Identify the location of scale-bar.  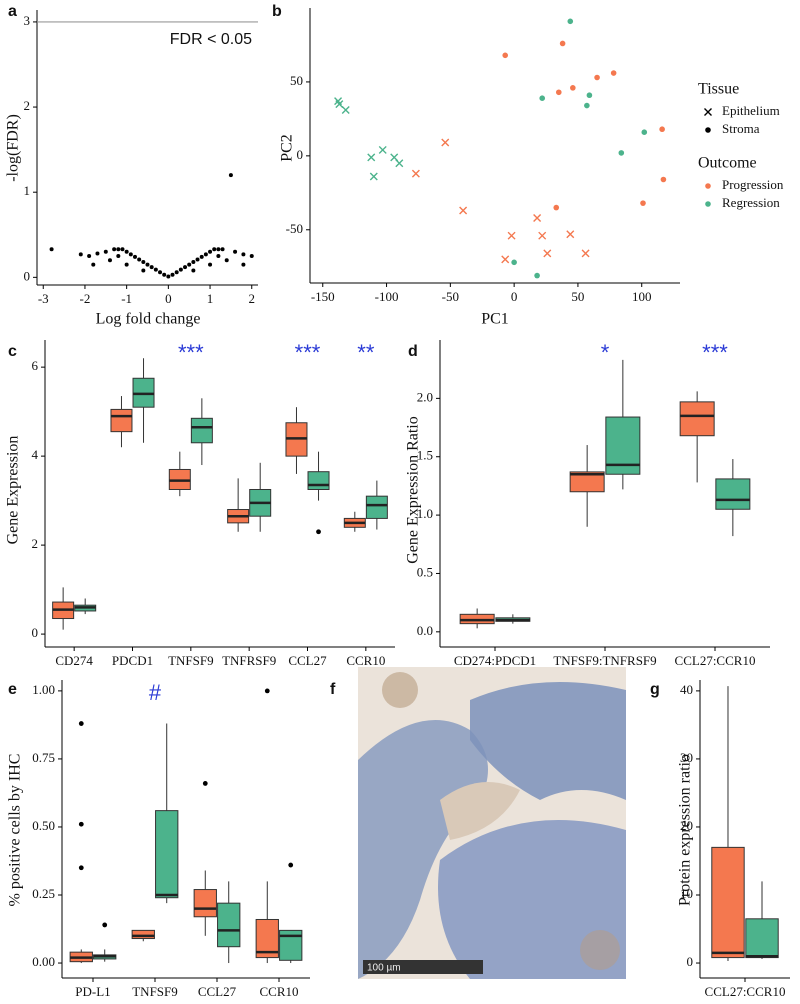
(423, 967).